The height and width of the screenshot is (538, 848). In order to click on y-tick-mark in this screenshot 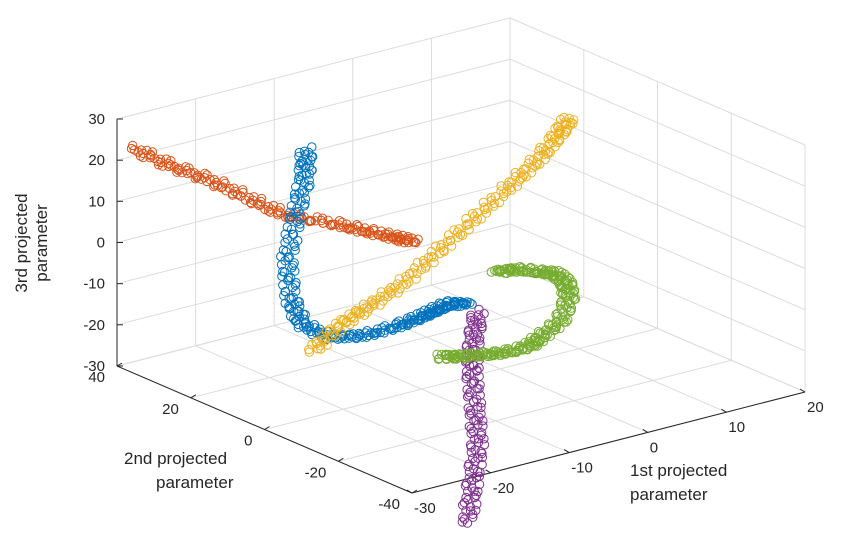, I will do `click(193, 396)`.